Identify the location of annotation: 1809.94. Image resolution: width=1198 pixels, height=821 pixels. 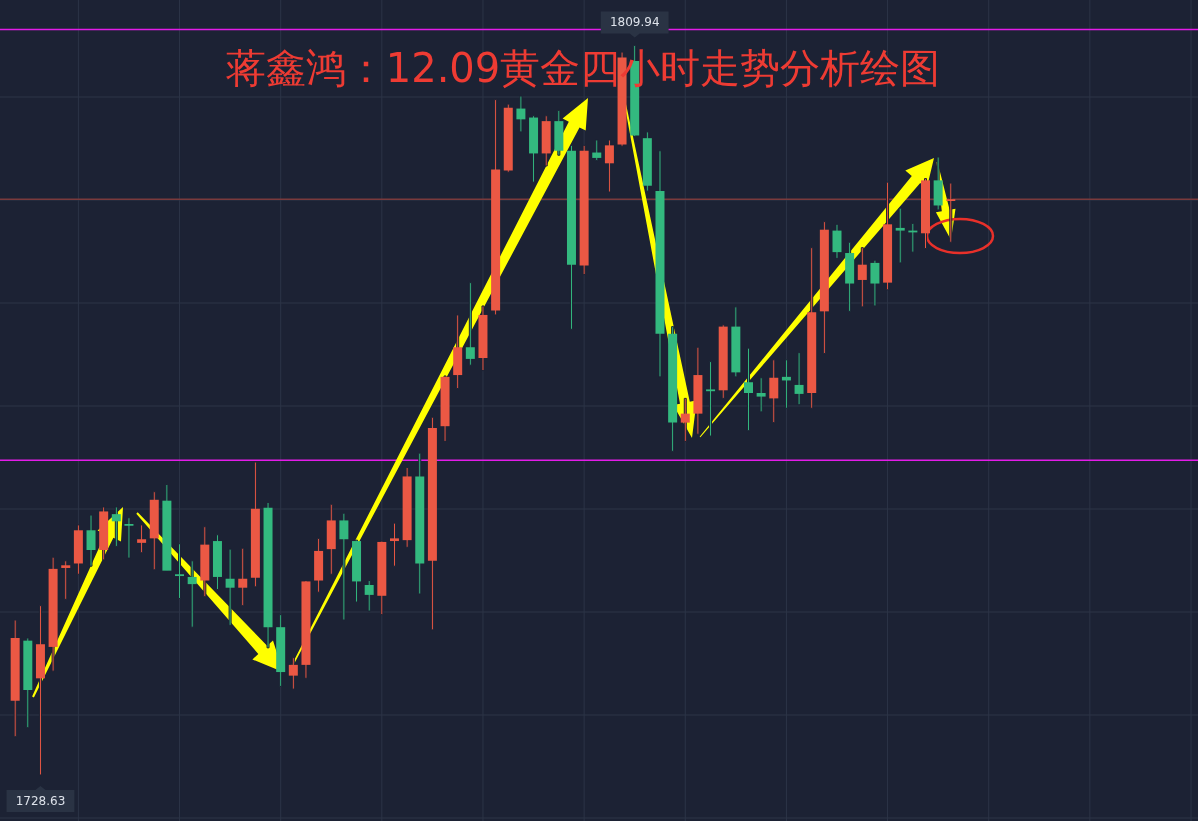
(634, 22).